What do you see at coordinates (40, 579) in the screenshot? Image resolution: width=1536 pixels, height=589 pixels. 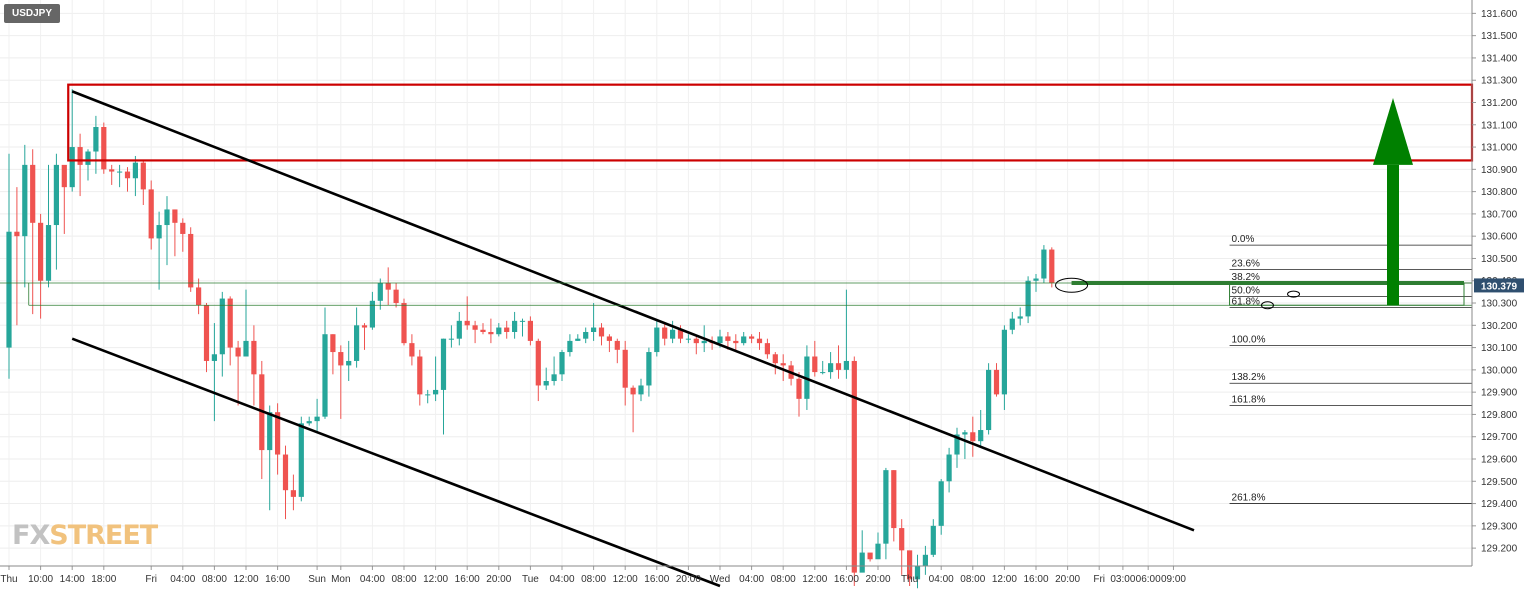 I see `x-tick-label: 10:00` at bounding box center [40, 579].